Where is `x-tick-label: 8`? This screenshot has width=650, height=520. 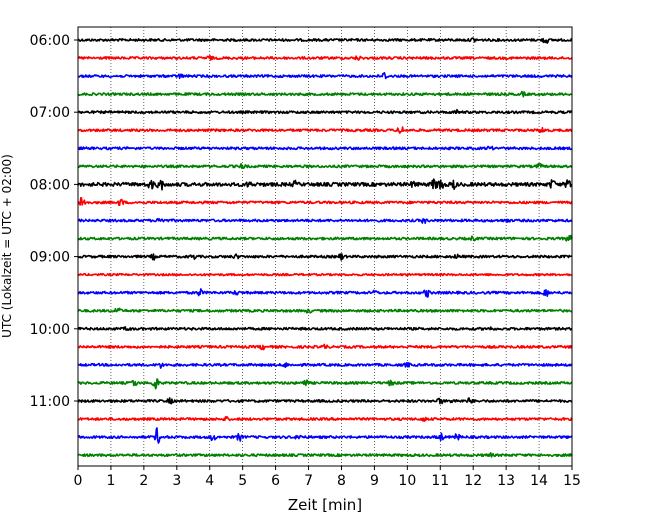
x-tick-label: 8 is located at coordinates (341, 481).